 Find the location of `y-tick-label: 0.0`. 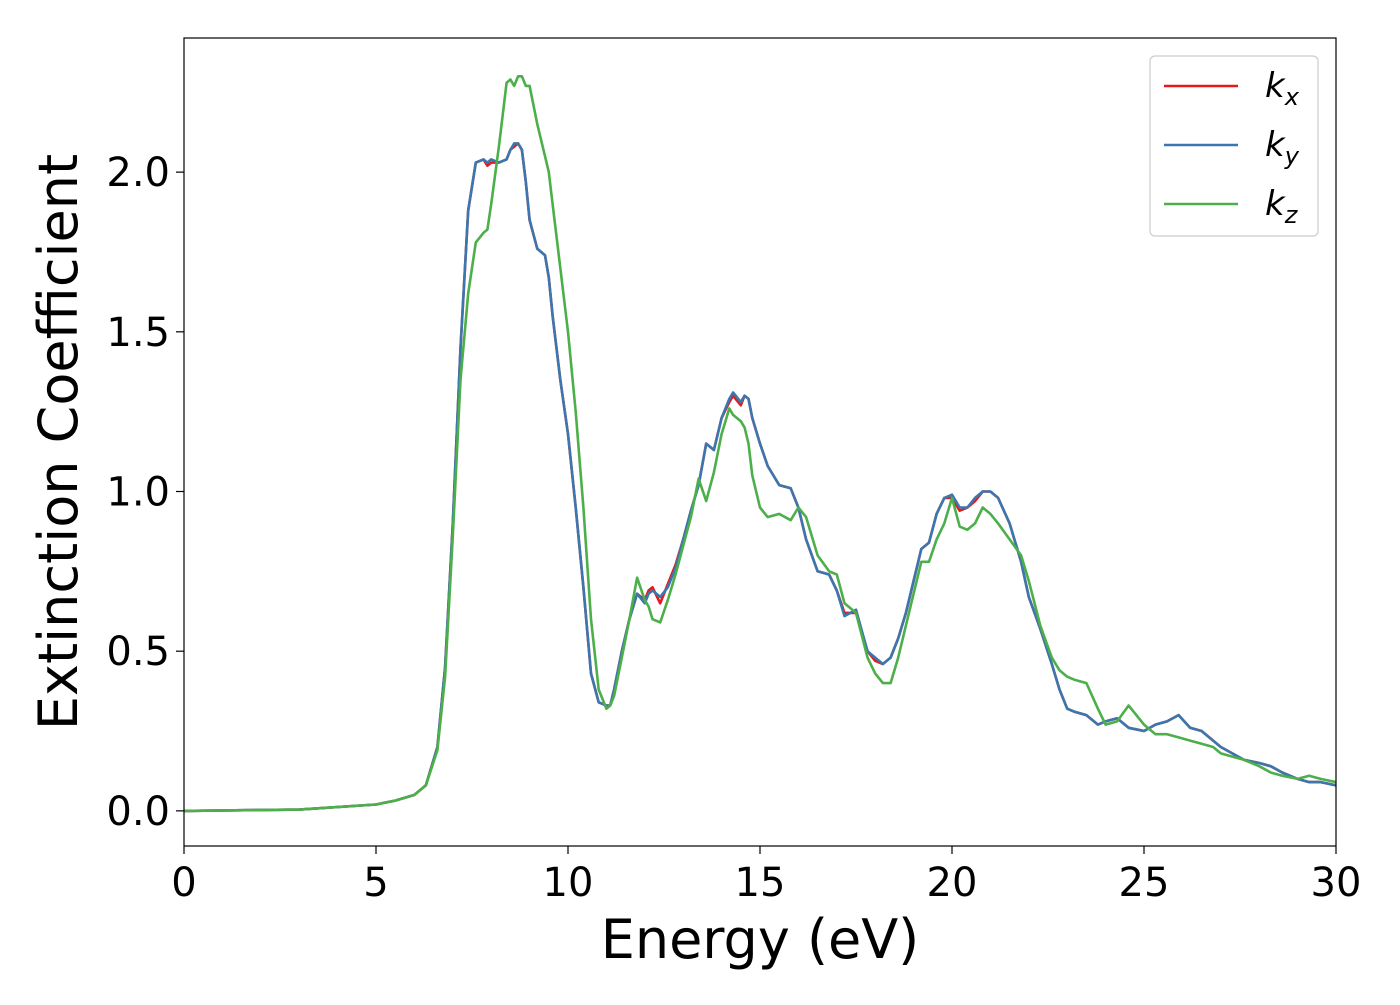

y-tick-label: 0.0 is located at coordinates (138, 812).